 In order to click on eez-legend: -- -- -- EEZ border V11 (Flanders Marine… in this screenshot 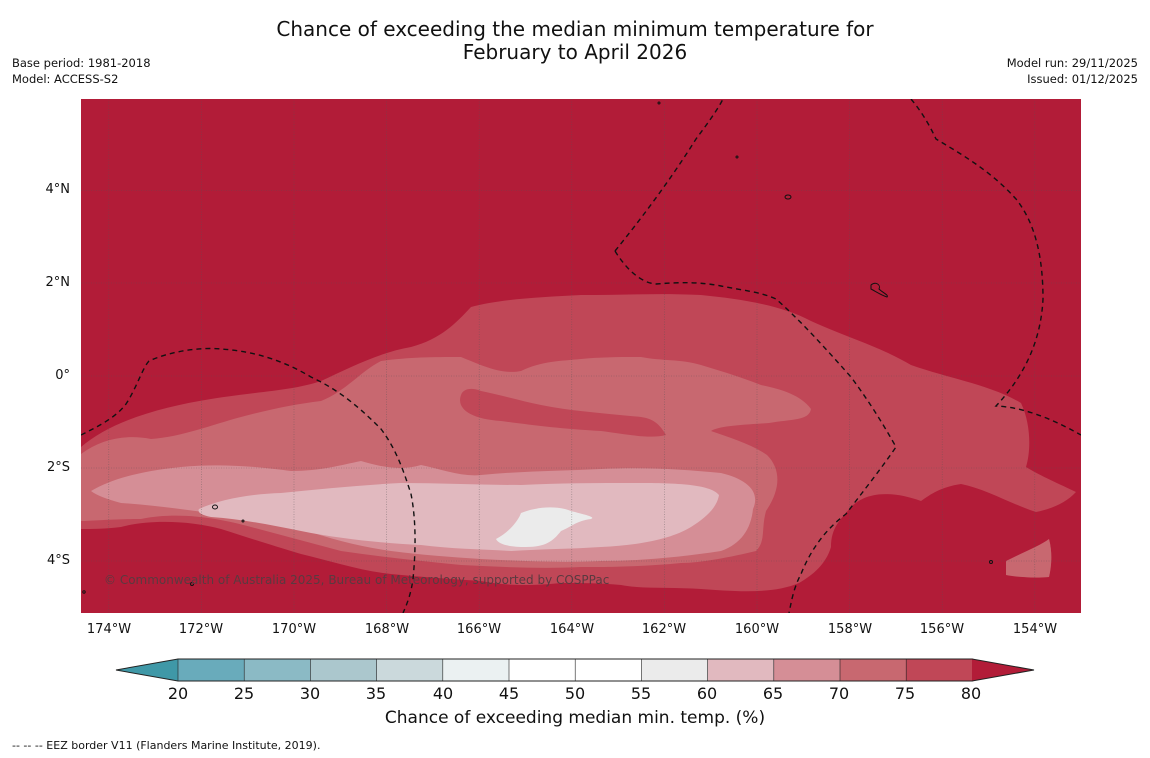, I will do `click(166, 745)`.